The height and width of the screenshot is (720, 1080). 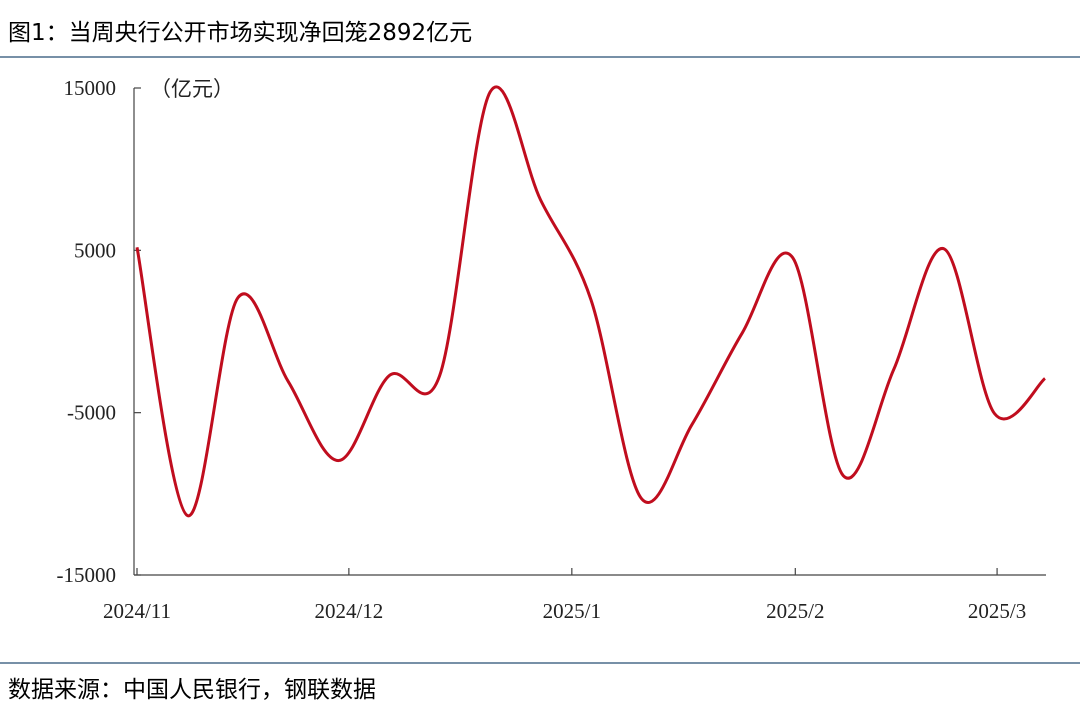 What do you see at coordinates (572, 611) in the screenshot?
I see `x-tick-label: 2025/1` at bounding box center [572, 611].